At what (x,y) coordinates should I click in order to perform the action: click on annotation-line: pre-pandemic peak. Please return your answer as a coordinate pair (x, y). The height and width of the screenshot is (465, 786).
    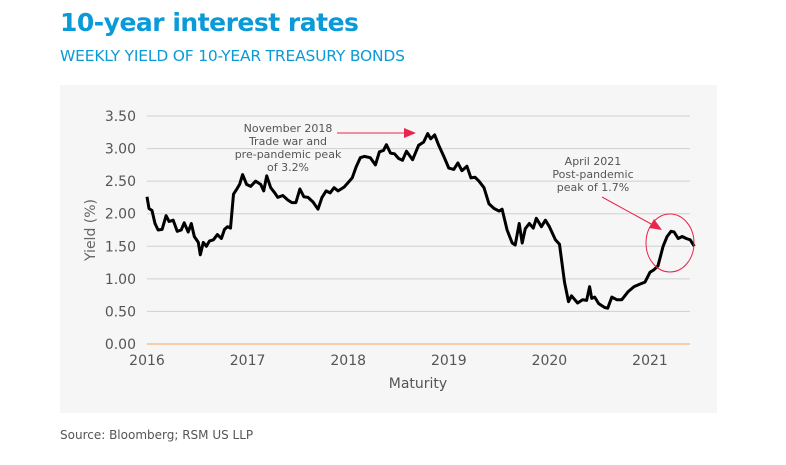
    Looking at the image, I should click on (288, 154).